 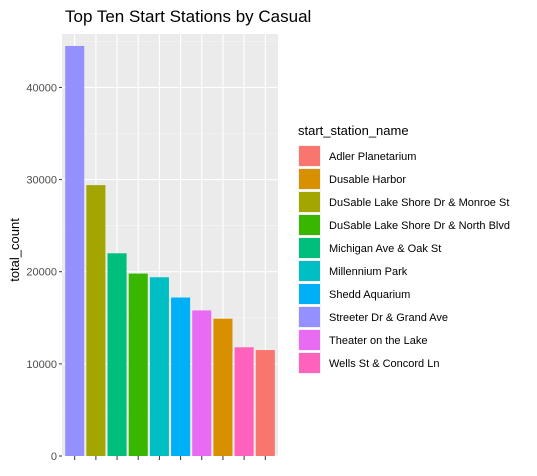 What do you see at coordinates (54, 457) in the screenshot?
I see `y-tick-label: 0` at bounding box center [54, 457].